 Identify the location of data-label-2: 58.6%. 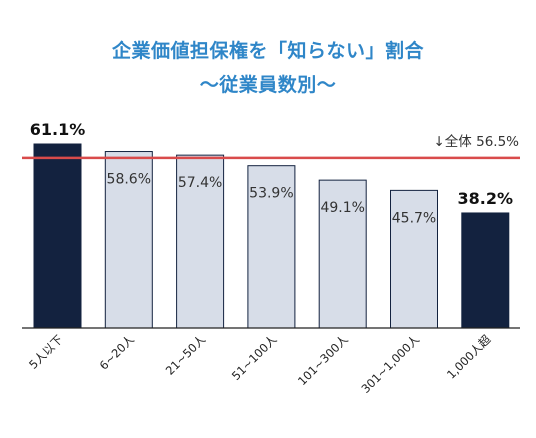
(129, 180).